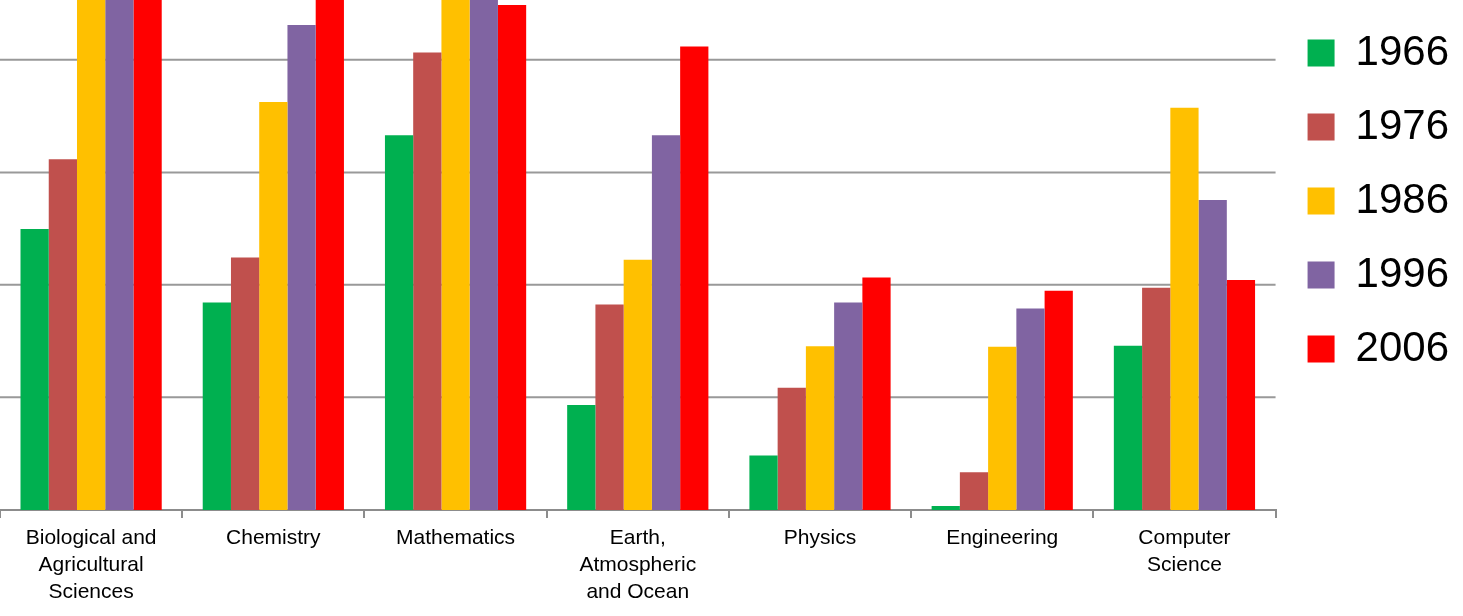  Describe the element at coordinates (91, 563) in the screenshot. I see `x-tick-label: Biological and Agricultural Sciences` at that location.